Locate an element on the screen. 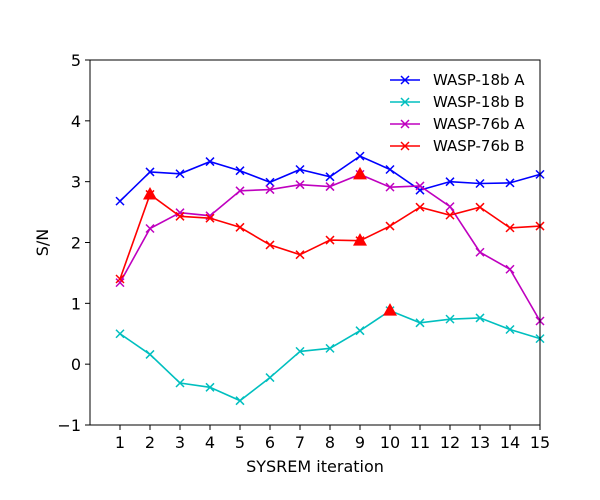 Image resolution: width=600 pixels, height=500 pixels. data-point-s3-x6 is located at coordinates (270, 190).